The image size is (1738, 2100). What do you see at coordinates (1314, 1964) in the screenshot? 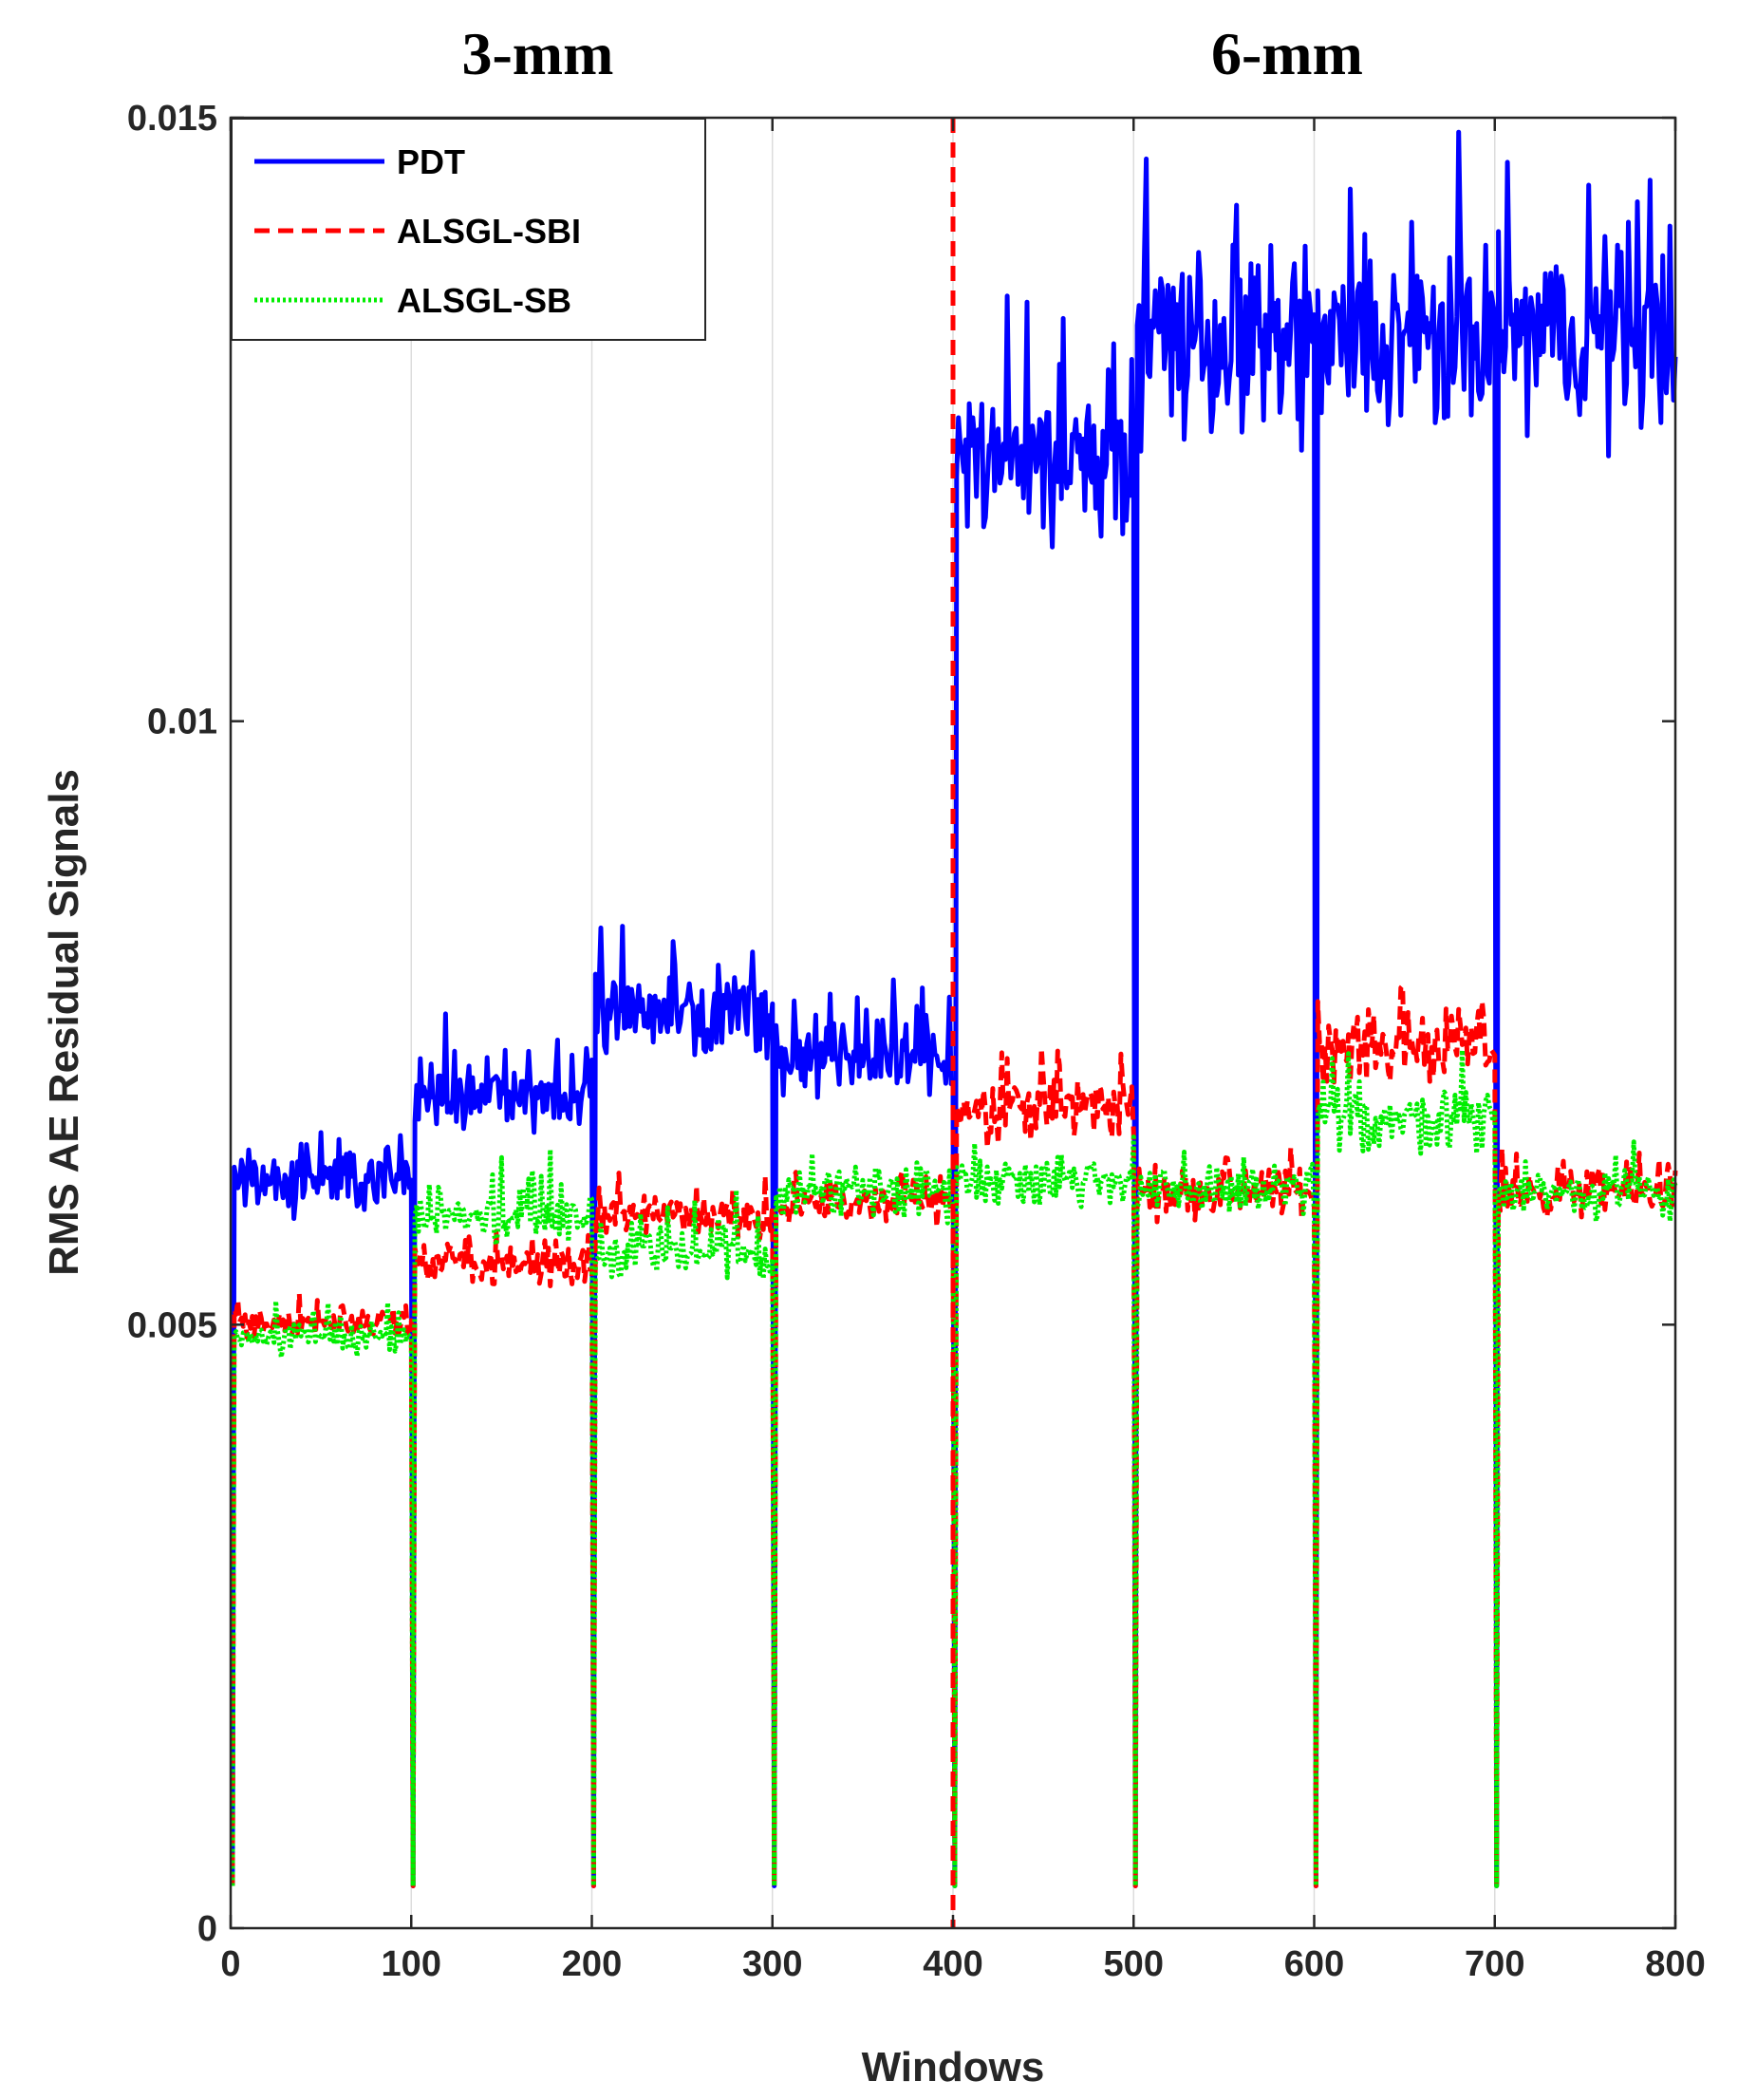
I see `x-tick-label: 600` at bounding box center [1314, 1964].